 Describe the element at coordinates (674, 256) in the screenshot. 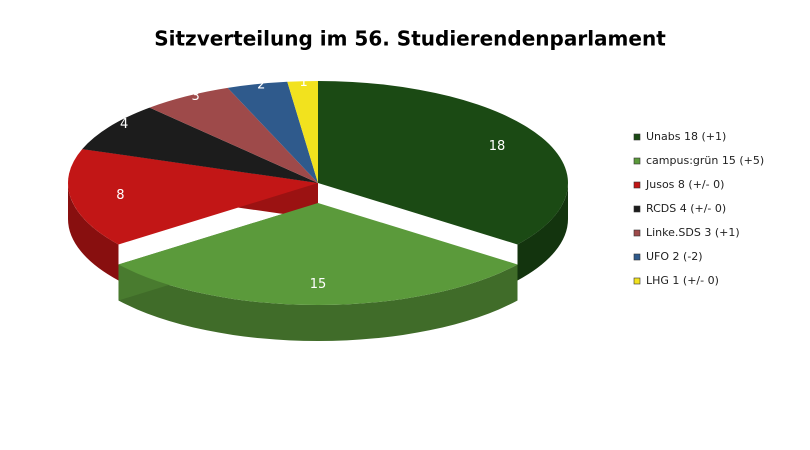

I see `legend-label: UFO 2 (-2)` at that location.